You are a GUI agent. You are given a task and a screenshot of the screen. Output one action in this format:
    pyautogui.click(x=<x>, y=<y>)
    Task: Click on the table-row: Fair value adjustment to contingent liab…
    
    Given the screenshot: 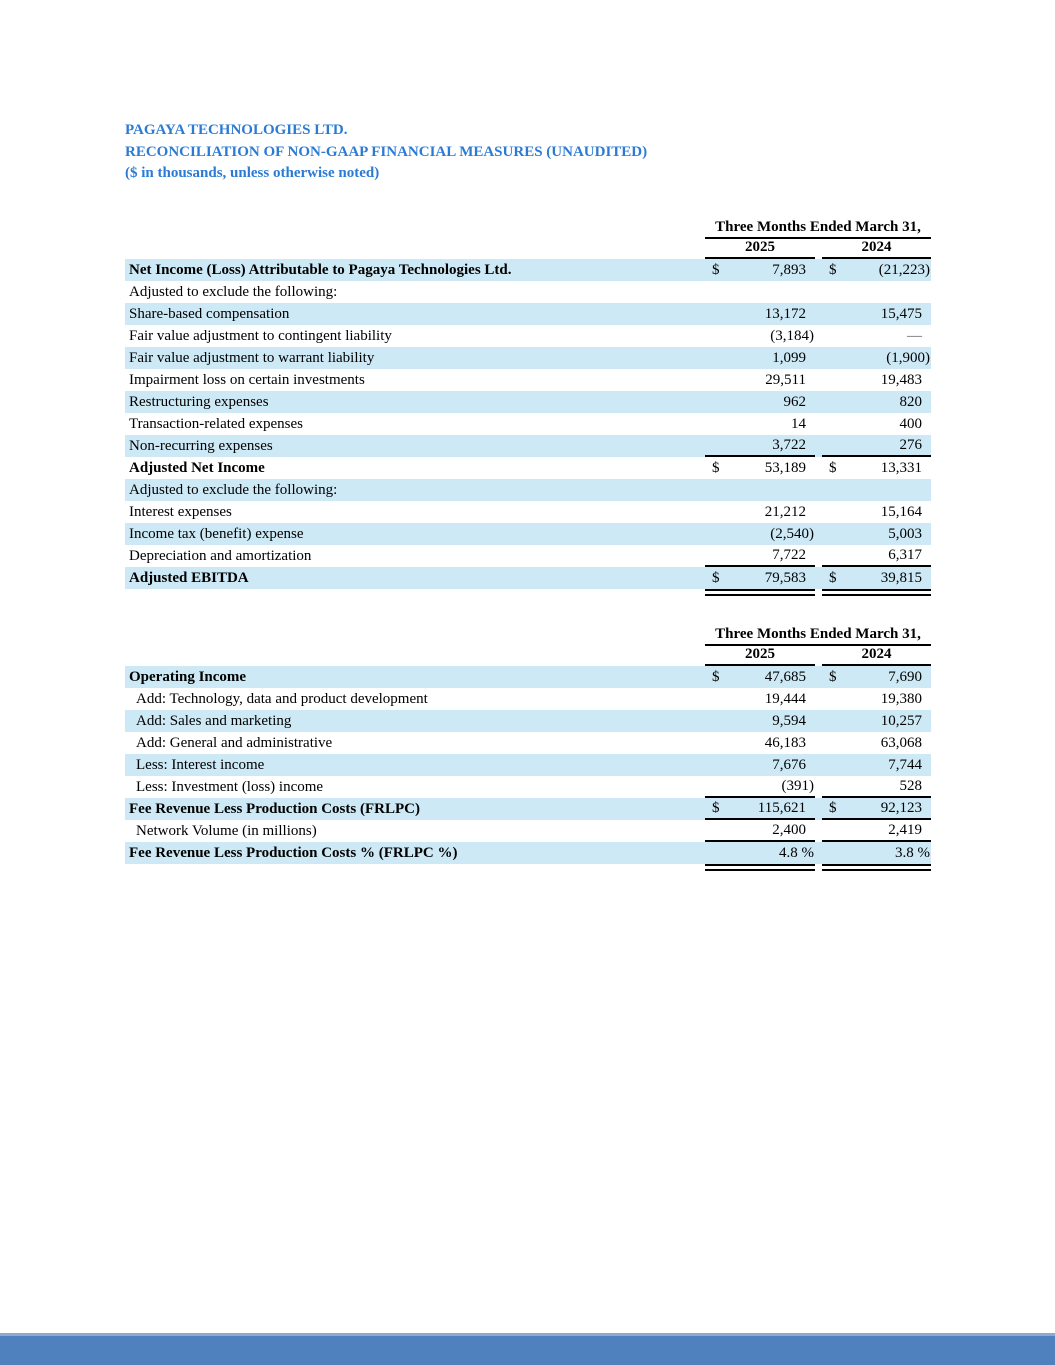 What is the action you would take?
    pyautogui.click(x=528, y=336)
    